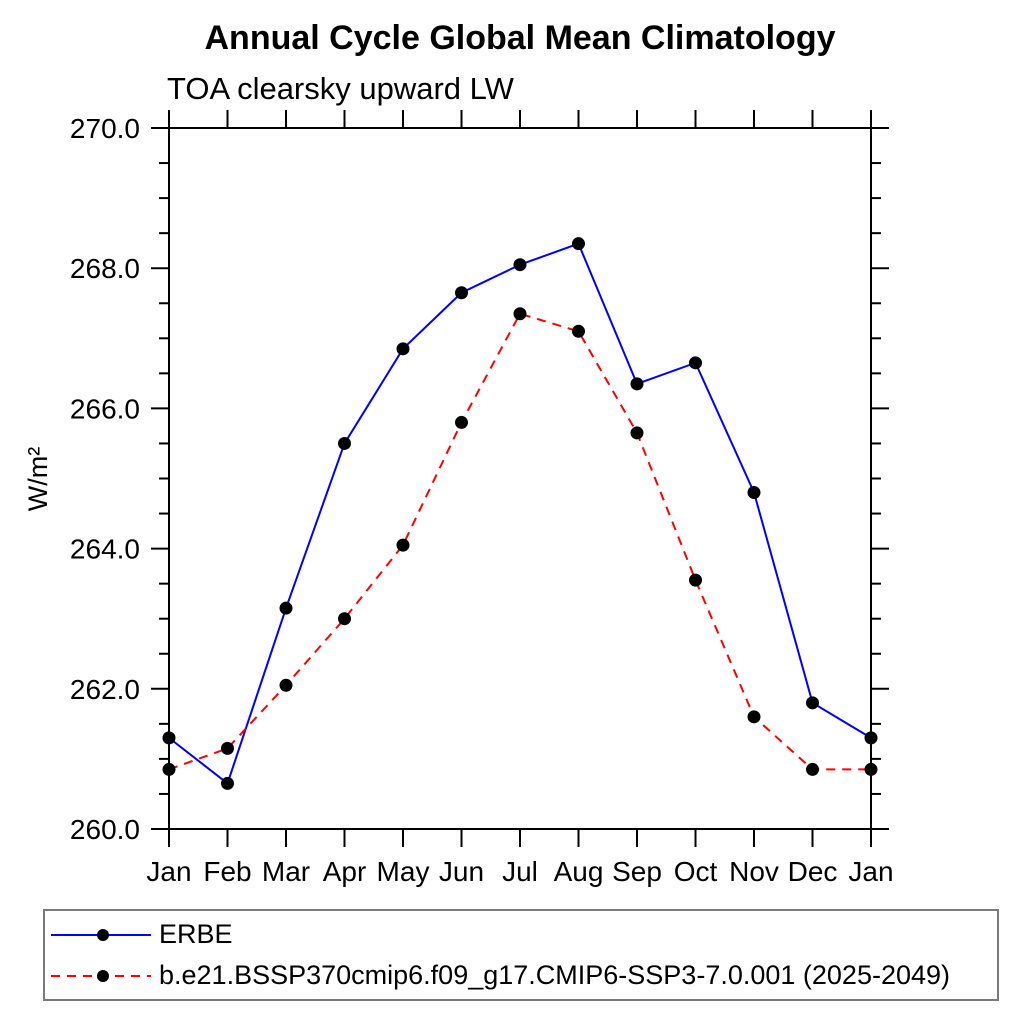  What do you see at coordinates (523, 935) in the screenshot?
I see `legend-item: ERBE` at bounding box center [523, 935].